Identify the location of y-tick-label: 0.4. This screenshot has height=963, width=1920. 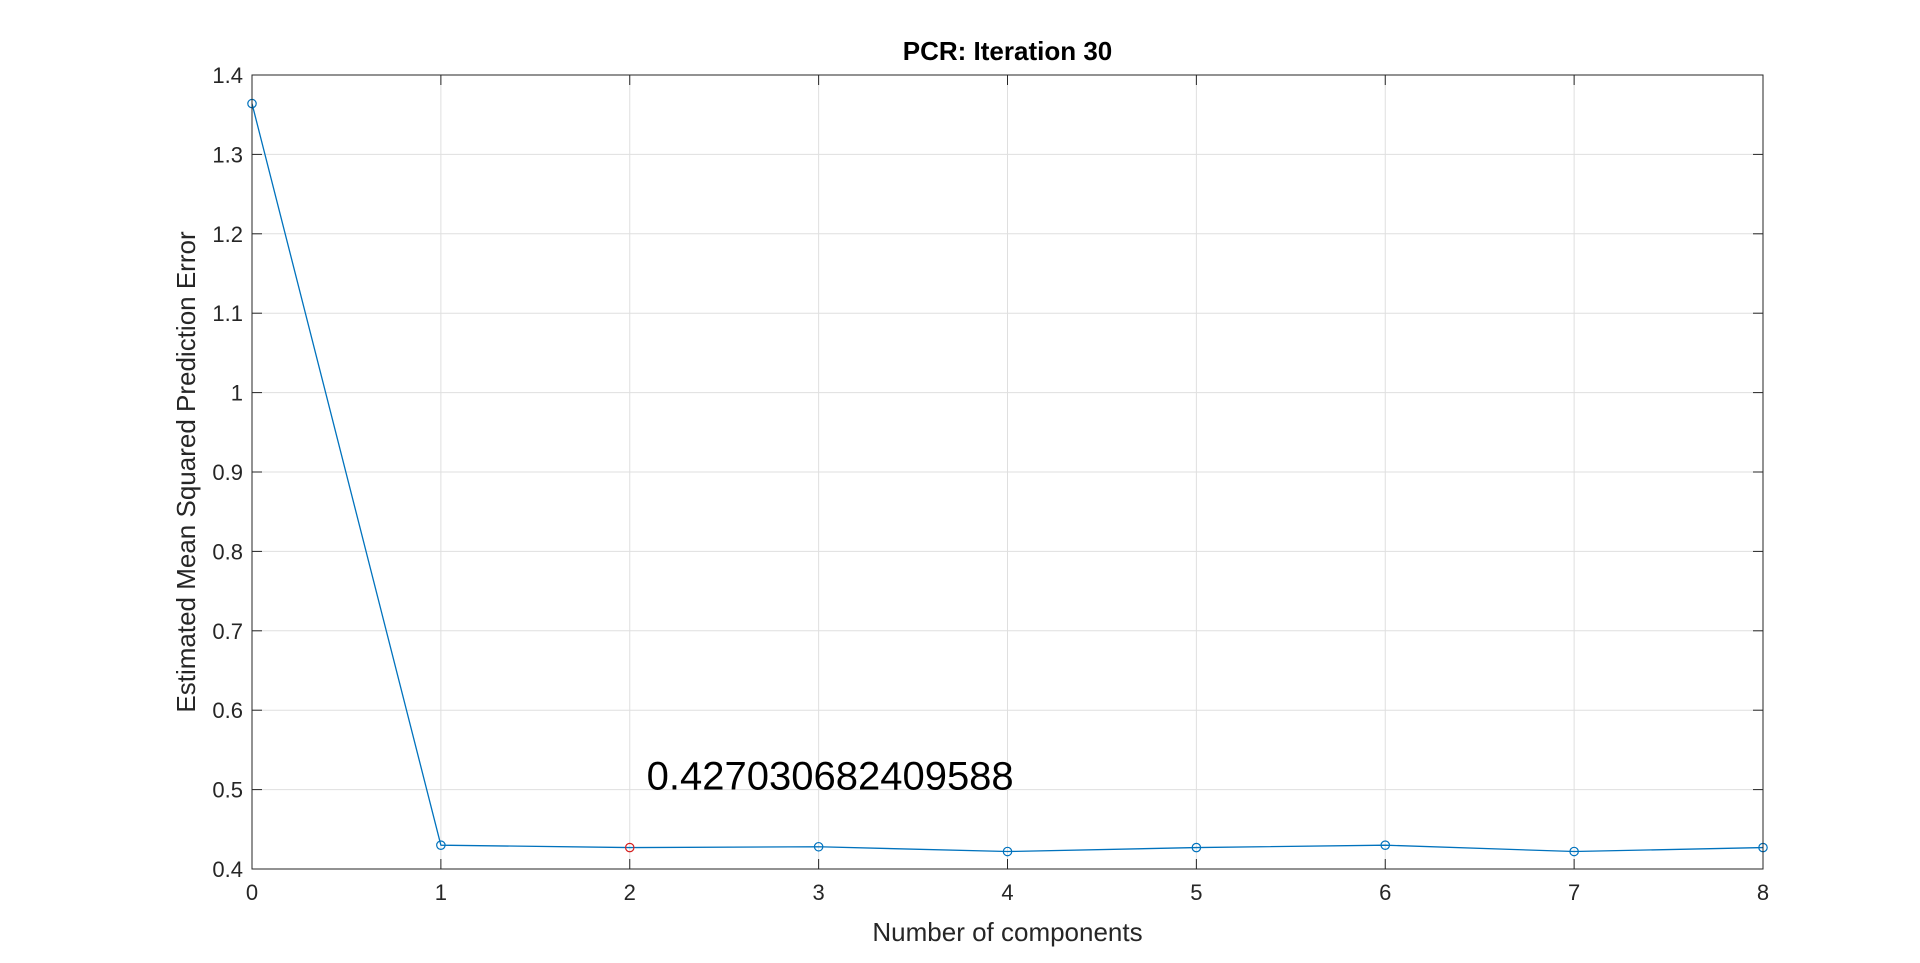
(227, 869).